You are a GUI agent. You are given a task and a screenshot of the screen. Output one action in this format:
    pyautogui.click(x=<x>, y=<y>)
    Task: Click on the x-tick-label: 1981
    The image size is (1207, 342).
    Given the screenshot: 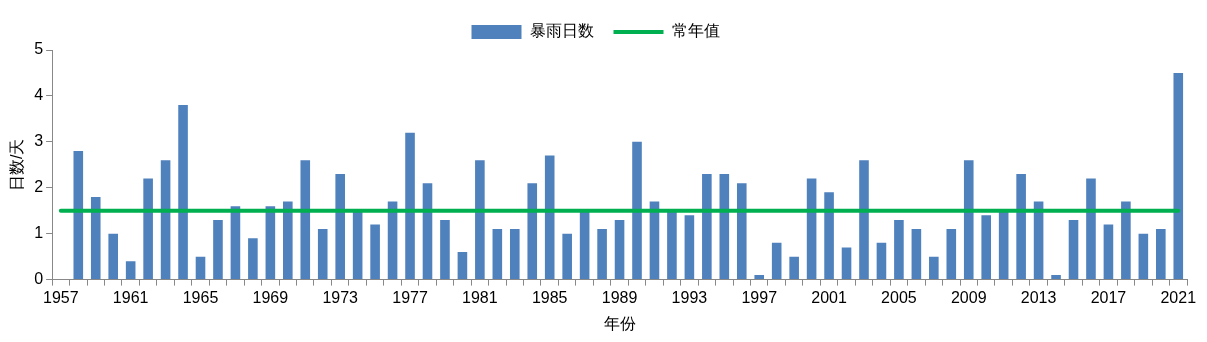 What is the action you would take?
    pyautogui.click(x=480, y=297)
    